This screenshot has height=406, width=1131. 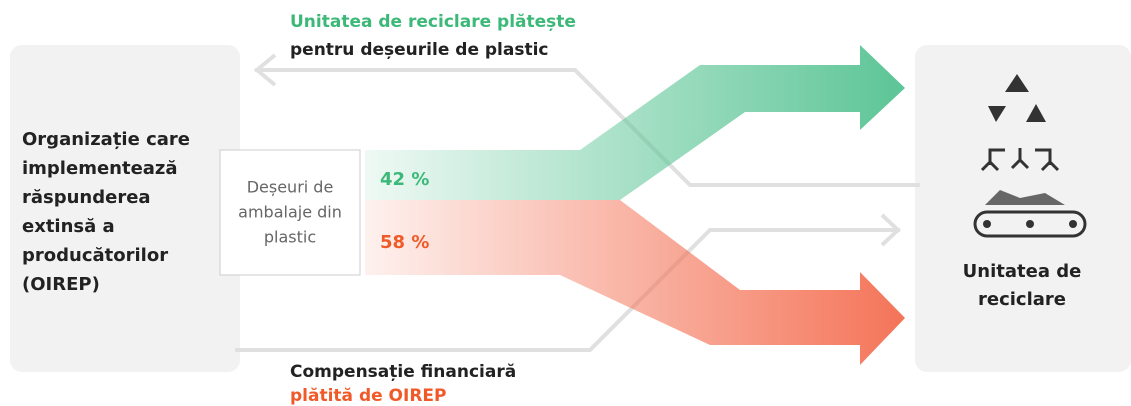 I want to click on text-line: plastic, so click(x=290, y=237).